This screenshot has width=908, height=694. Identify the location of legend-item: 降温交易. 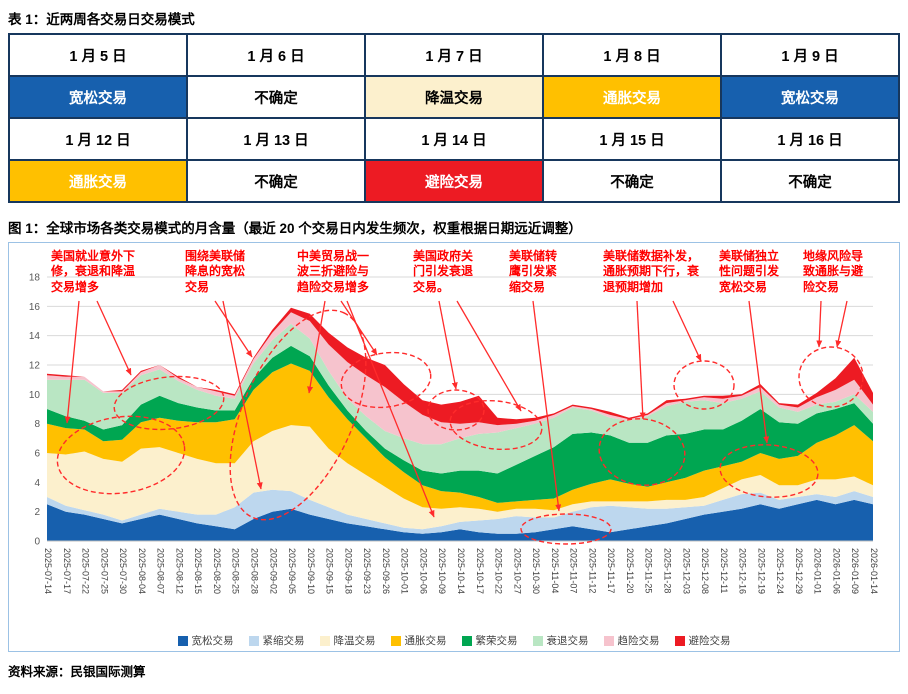
(347, 640).